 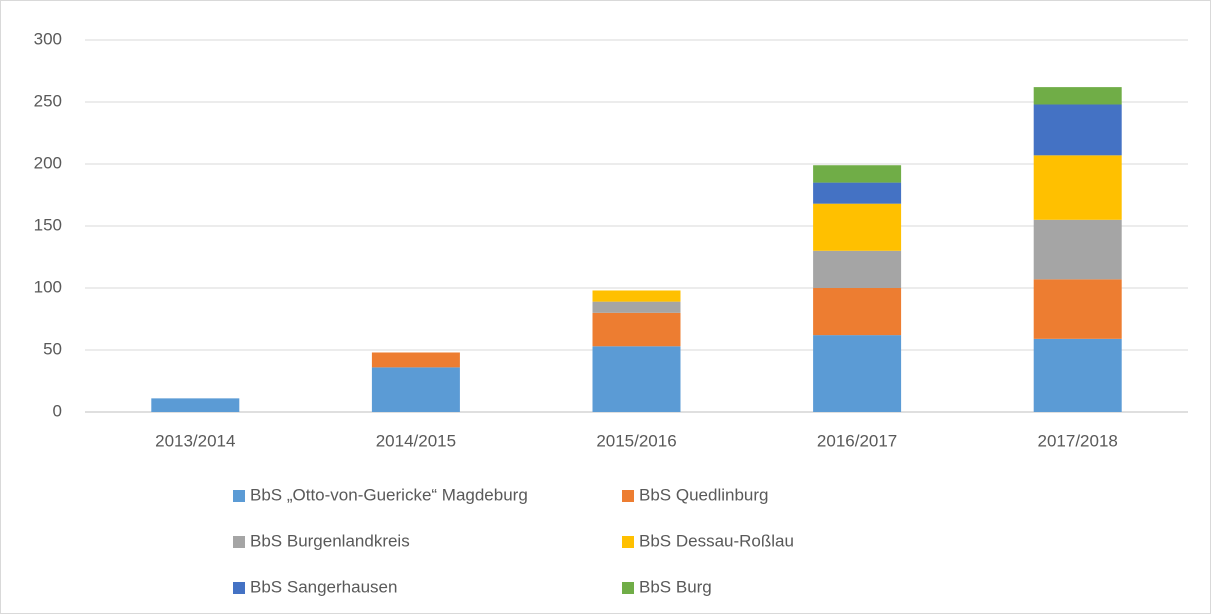 What do you see at coordinates (323, 586) in the screenshot?
I see `legend-label: BbS Sangerhausen` at bounding box center [323, 586].